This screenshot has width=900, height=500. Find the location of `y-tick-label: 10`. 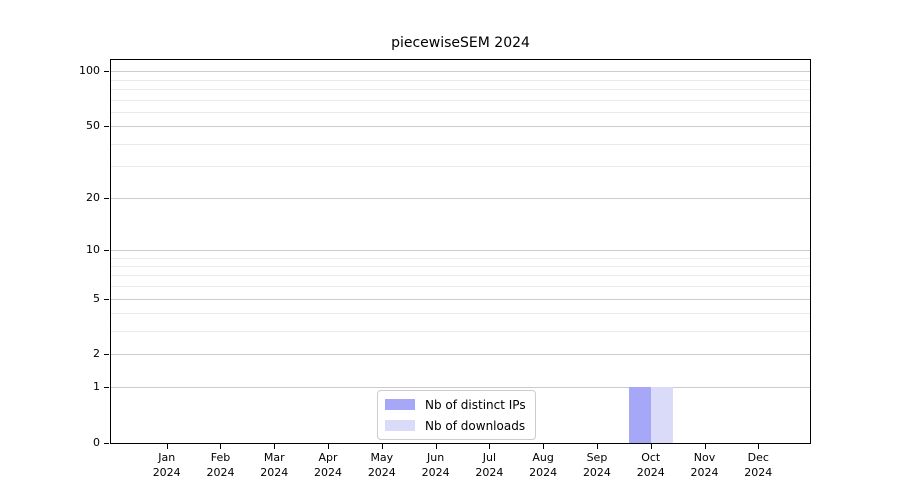

y-tick-label: 10 is located at coordinates (93, 249).